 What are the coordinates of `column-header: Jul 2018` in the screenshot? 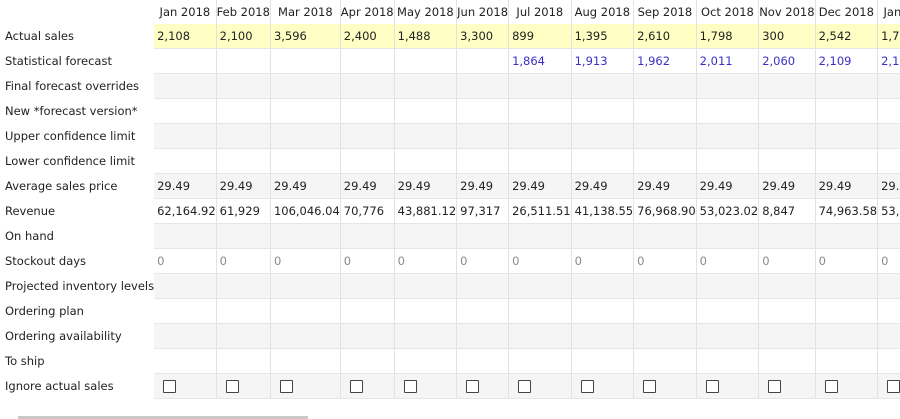 It's located at (540, 12).